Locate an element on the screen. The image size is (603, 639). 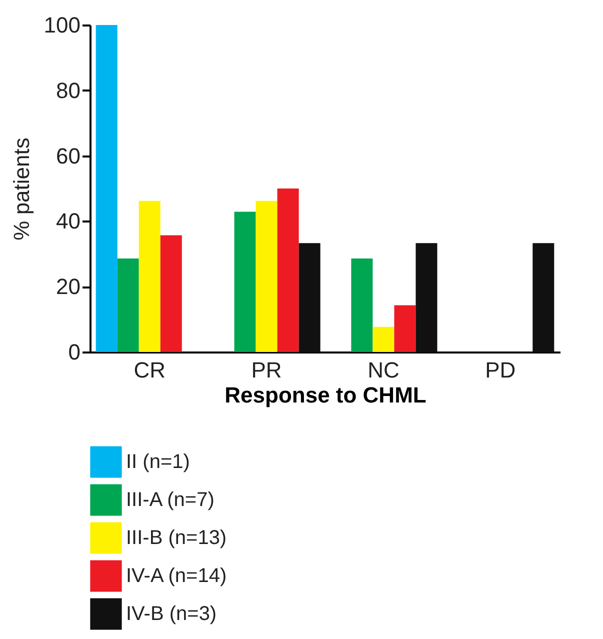
y-tick-label: 100 is located at coordinates (62, 25).